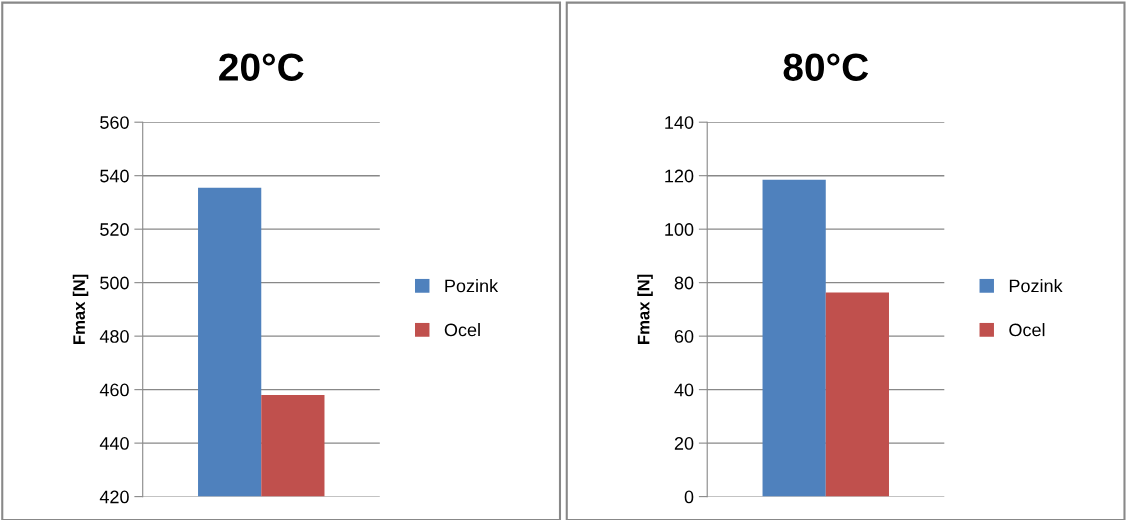 This screenshot has height=520, width=1129. What do you see at coordinates (689, 497) in the screenshot?
I see `y-tick-label: 0` at bounding box center [689, 497].